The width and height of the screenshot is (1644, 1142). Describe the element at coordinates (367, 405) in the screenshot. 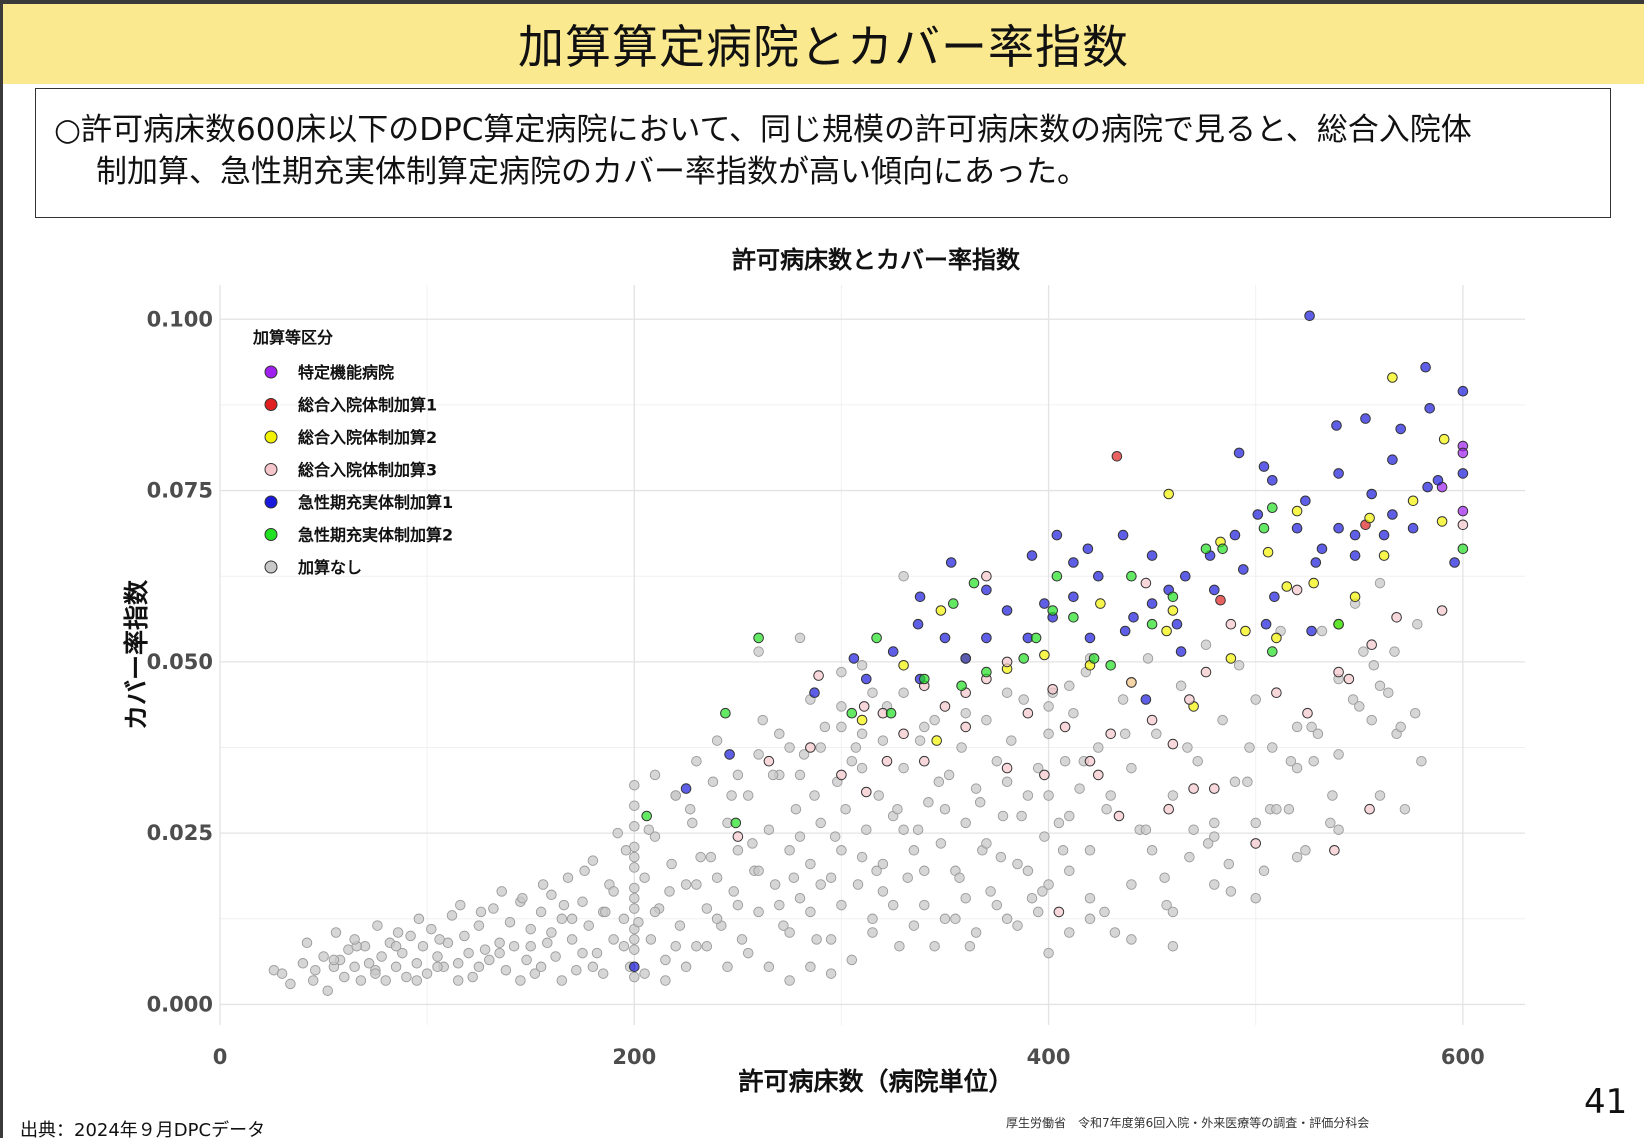

I see `legend-label: 総合入院体制加算1` at that location.